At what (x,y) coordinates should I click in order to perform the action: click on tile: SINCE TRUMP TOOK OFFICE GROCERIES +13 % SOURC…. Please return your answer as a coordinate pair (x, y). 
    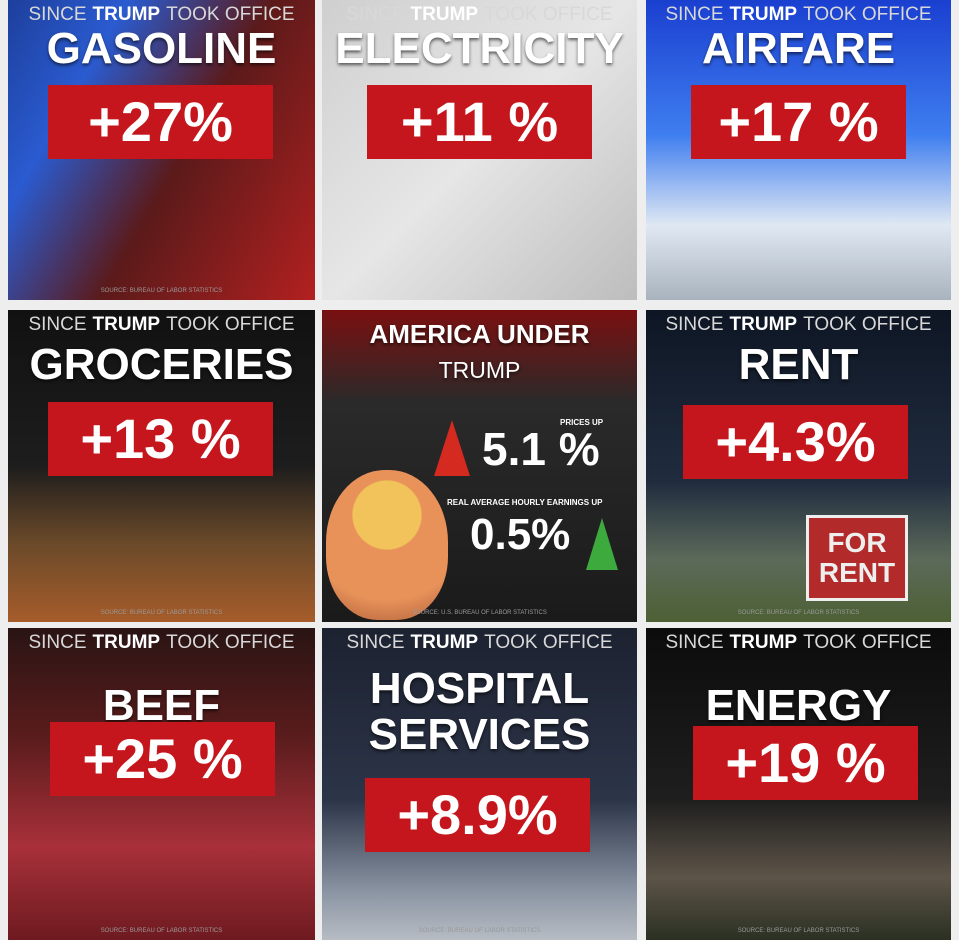
    Looking at the image, I should click on (161, 466).